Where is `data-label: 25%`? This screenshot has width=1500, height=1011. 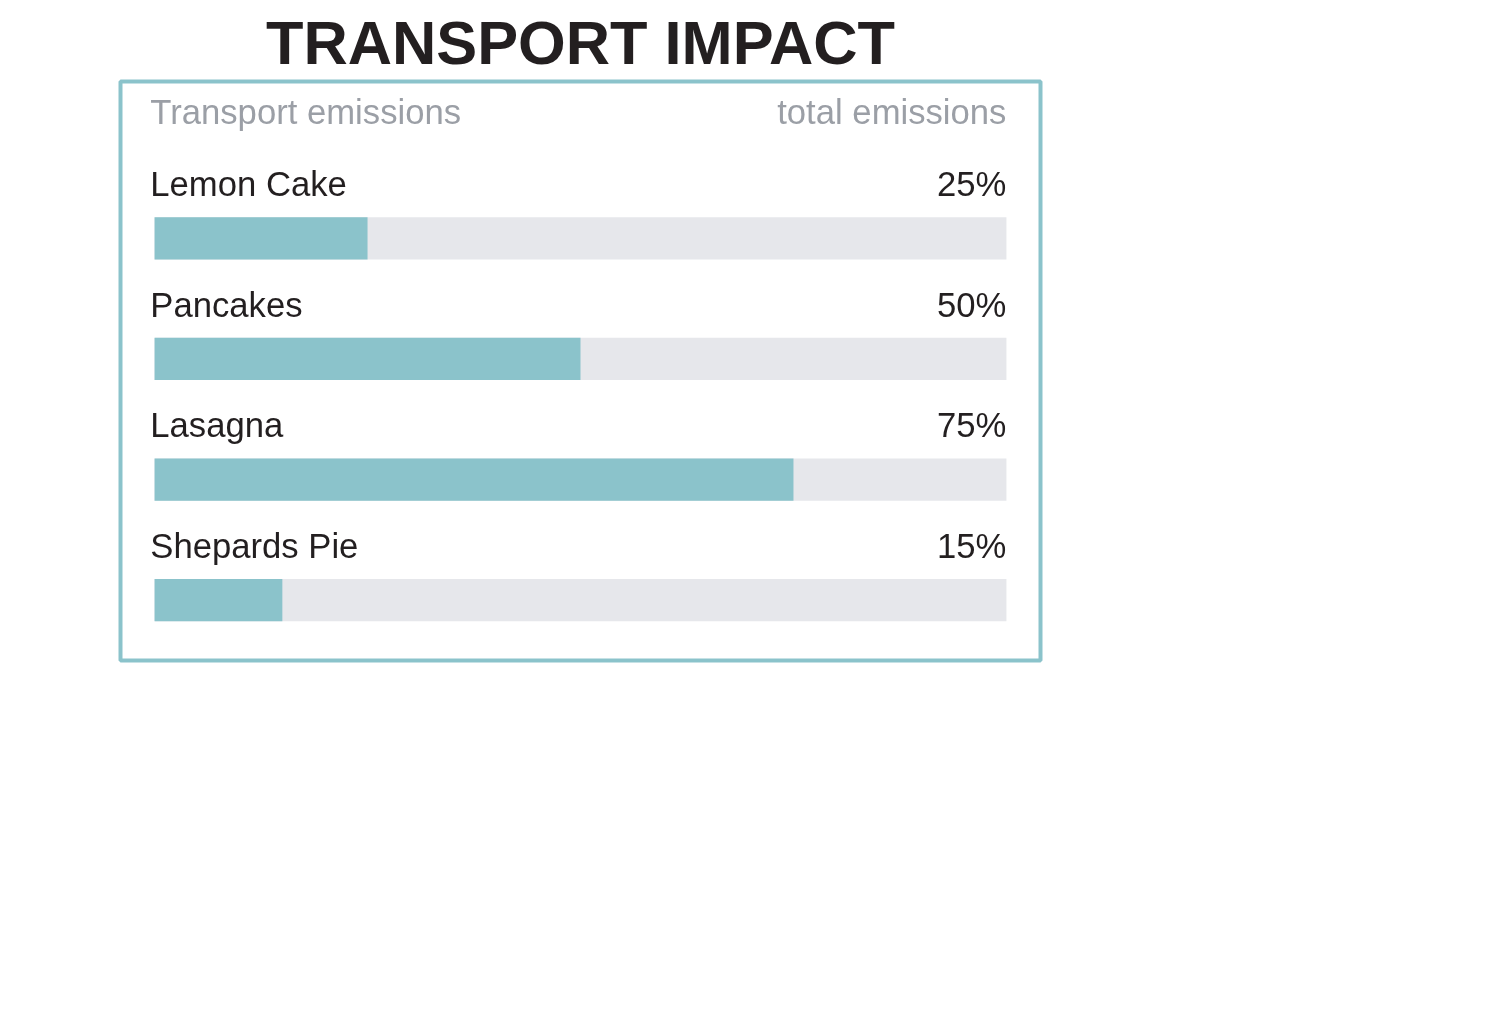 data-label: 25% is located at coordinates (972, 184).